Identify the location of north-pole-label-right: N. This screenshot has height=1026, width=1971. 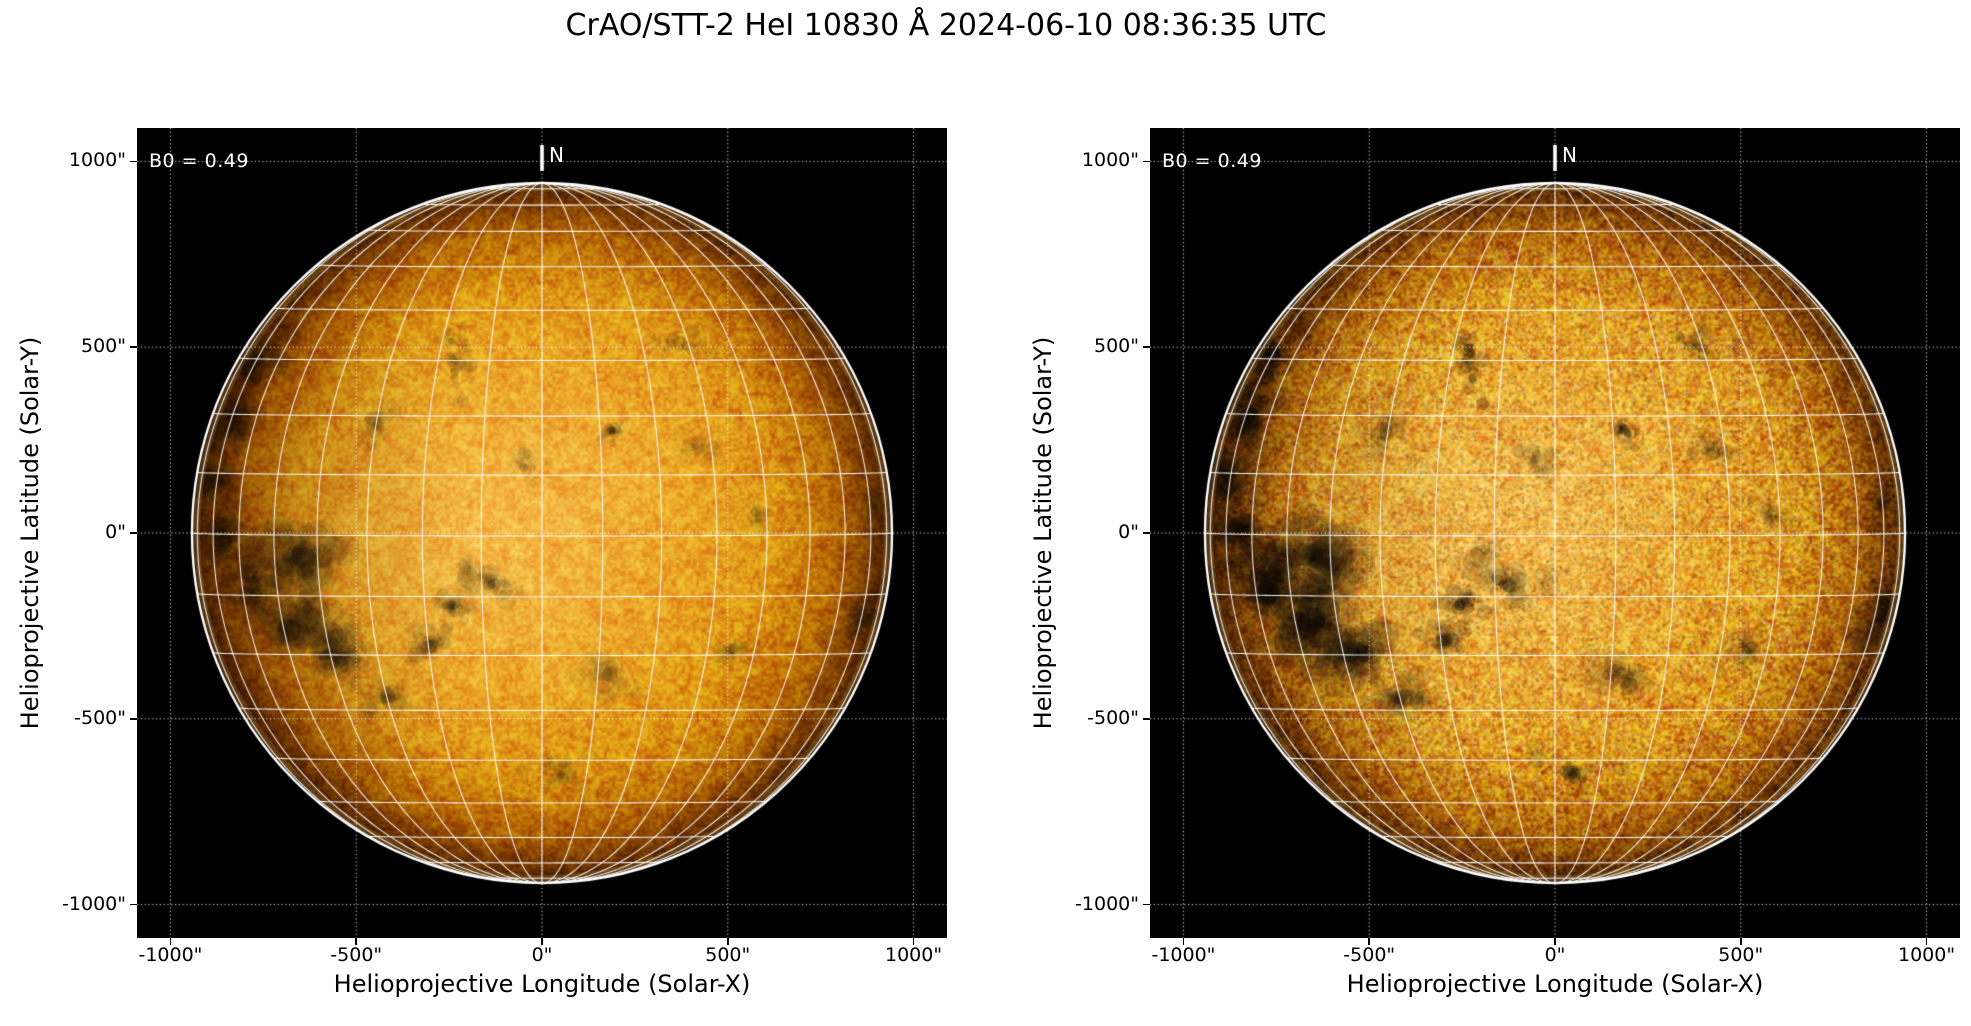
(1569, 155).